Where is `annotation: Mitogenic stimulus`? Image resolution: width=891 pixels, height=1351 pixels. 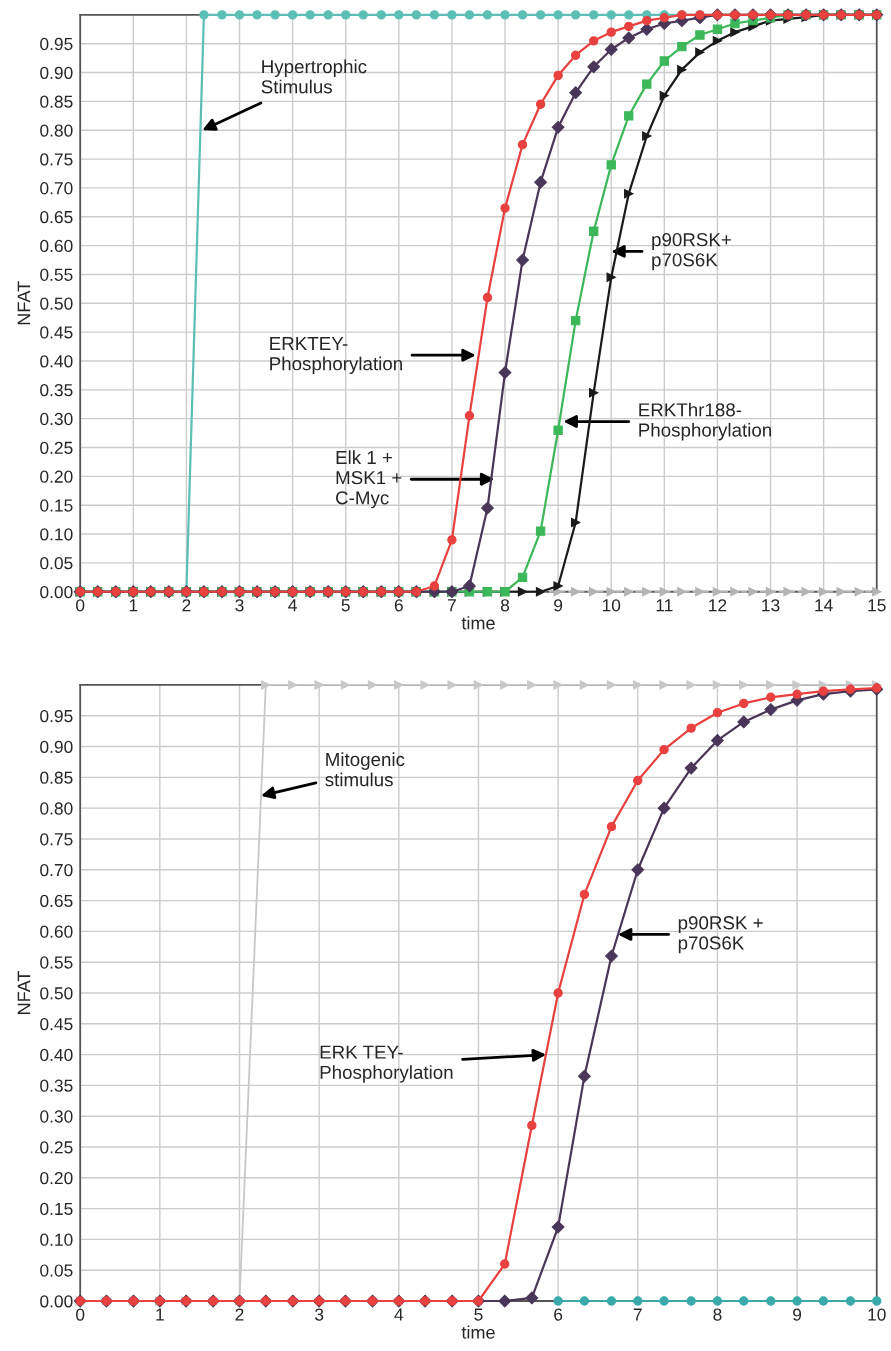
annotation: Mitogenic stimulus is located at coordinates (365, 769).